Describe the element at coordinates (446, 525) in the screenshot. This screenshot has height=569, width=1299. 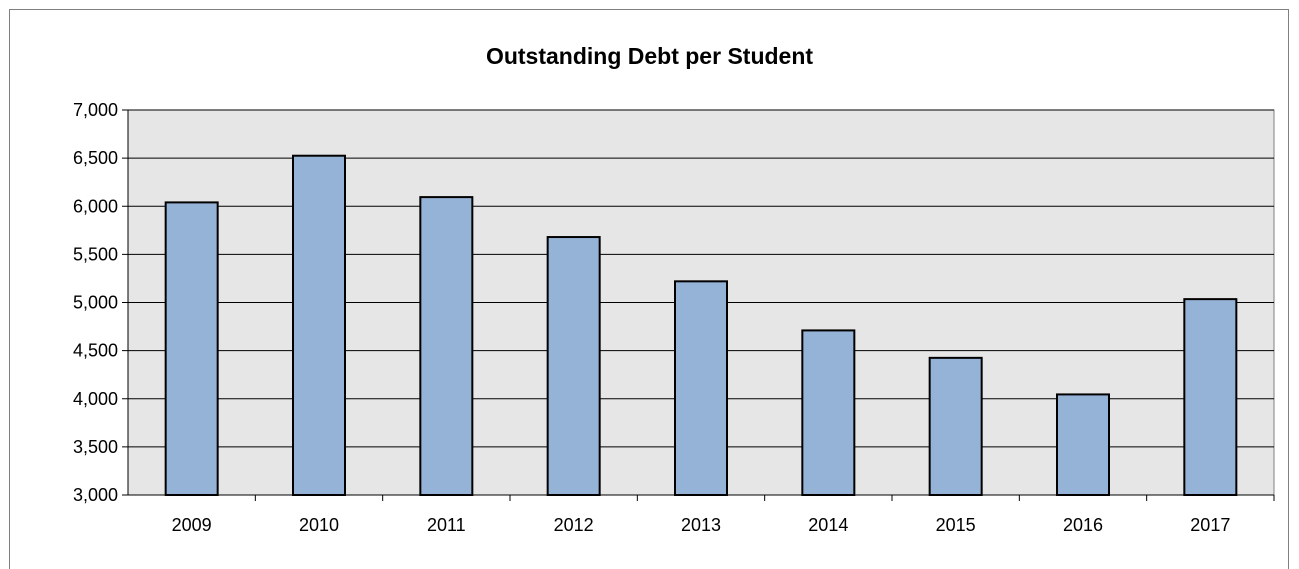
I see `x-tick-label: 2011` at that location.